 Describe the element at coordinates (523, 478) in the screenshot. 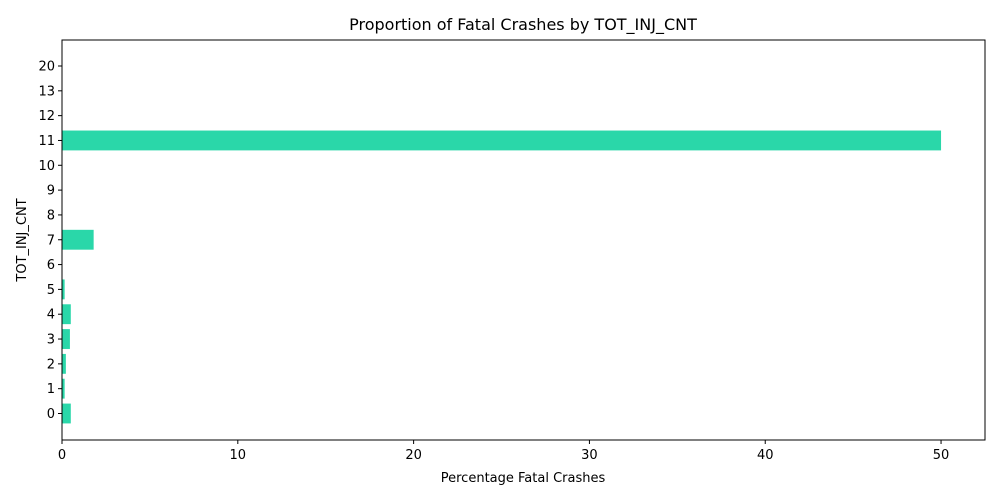

I see `x-axis-label: Percentage Fatal Crashes` at that location.